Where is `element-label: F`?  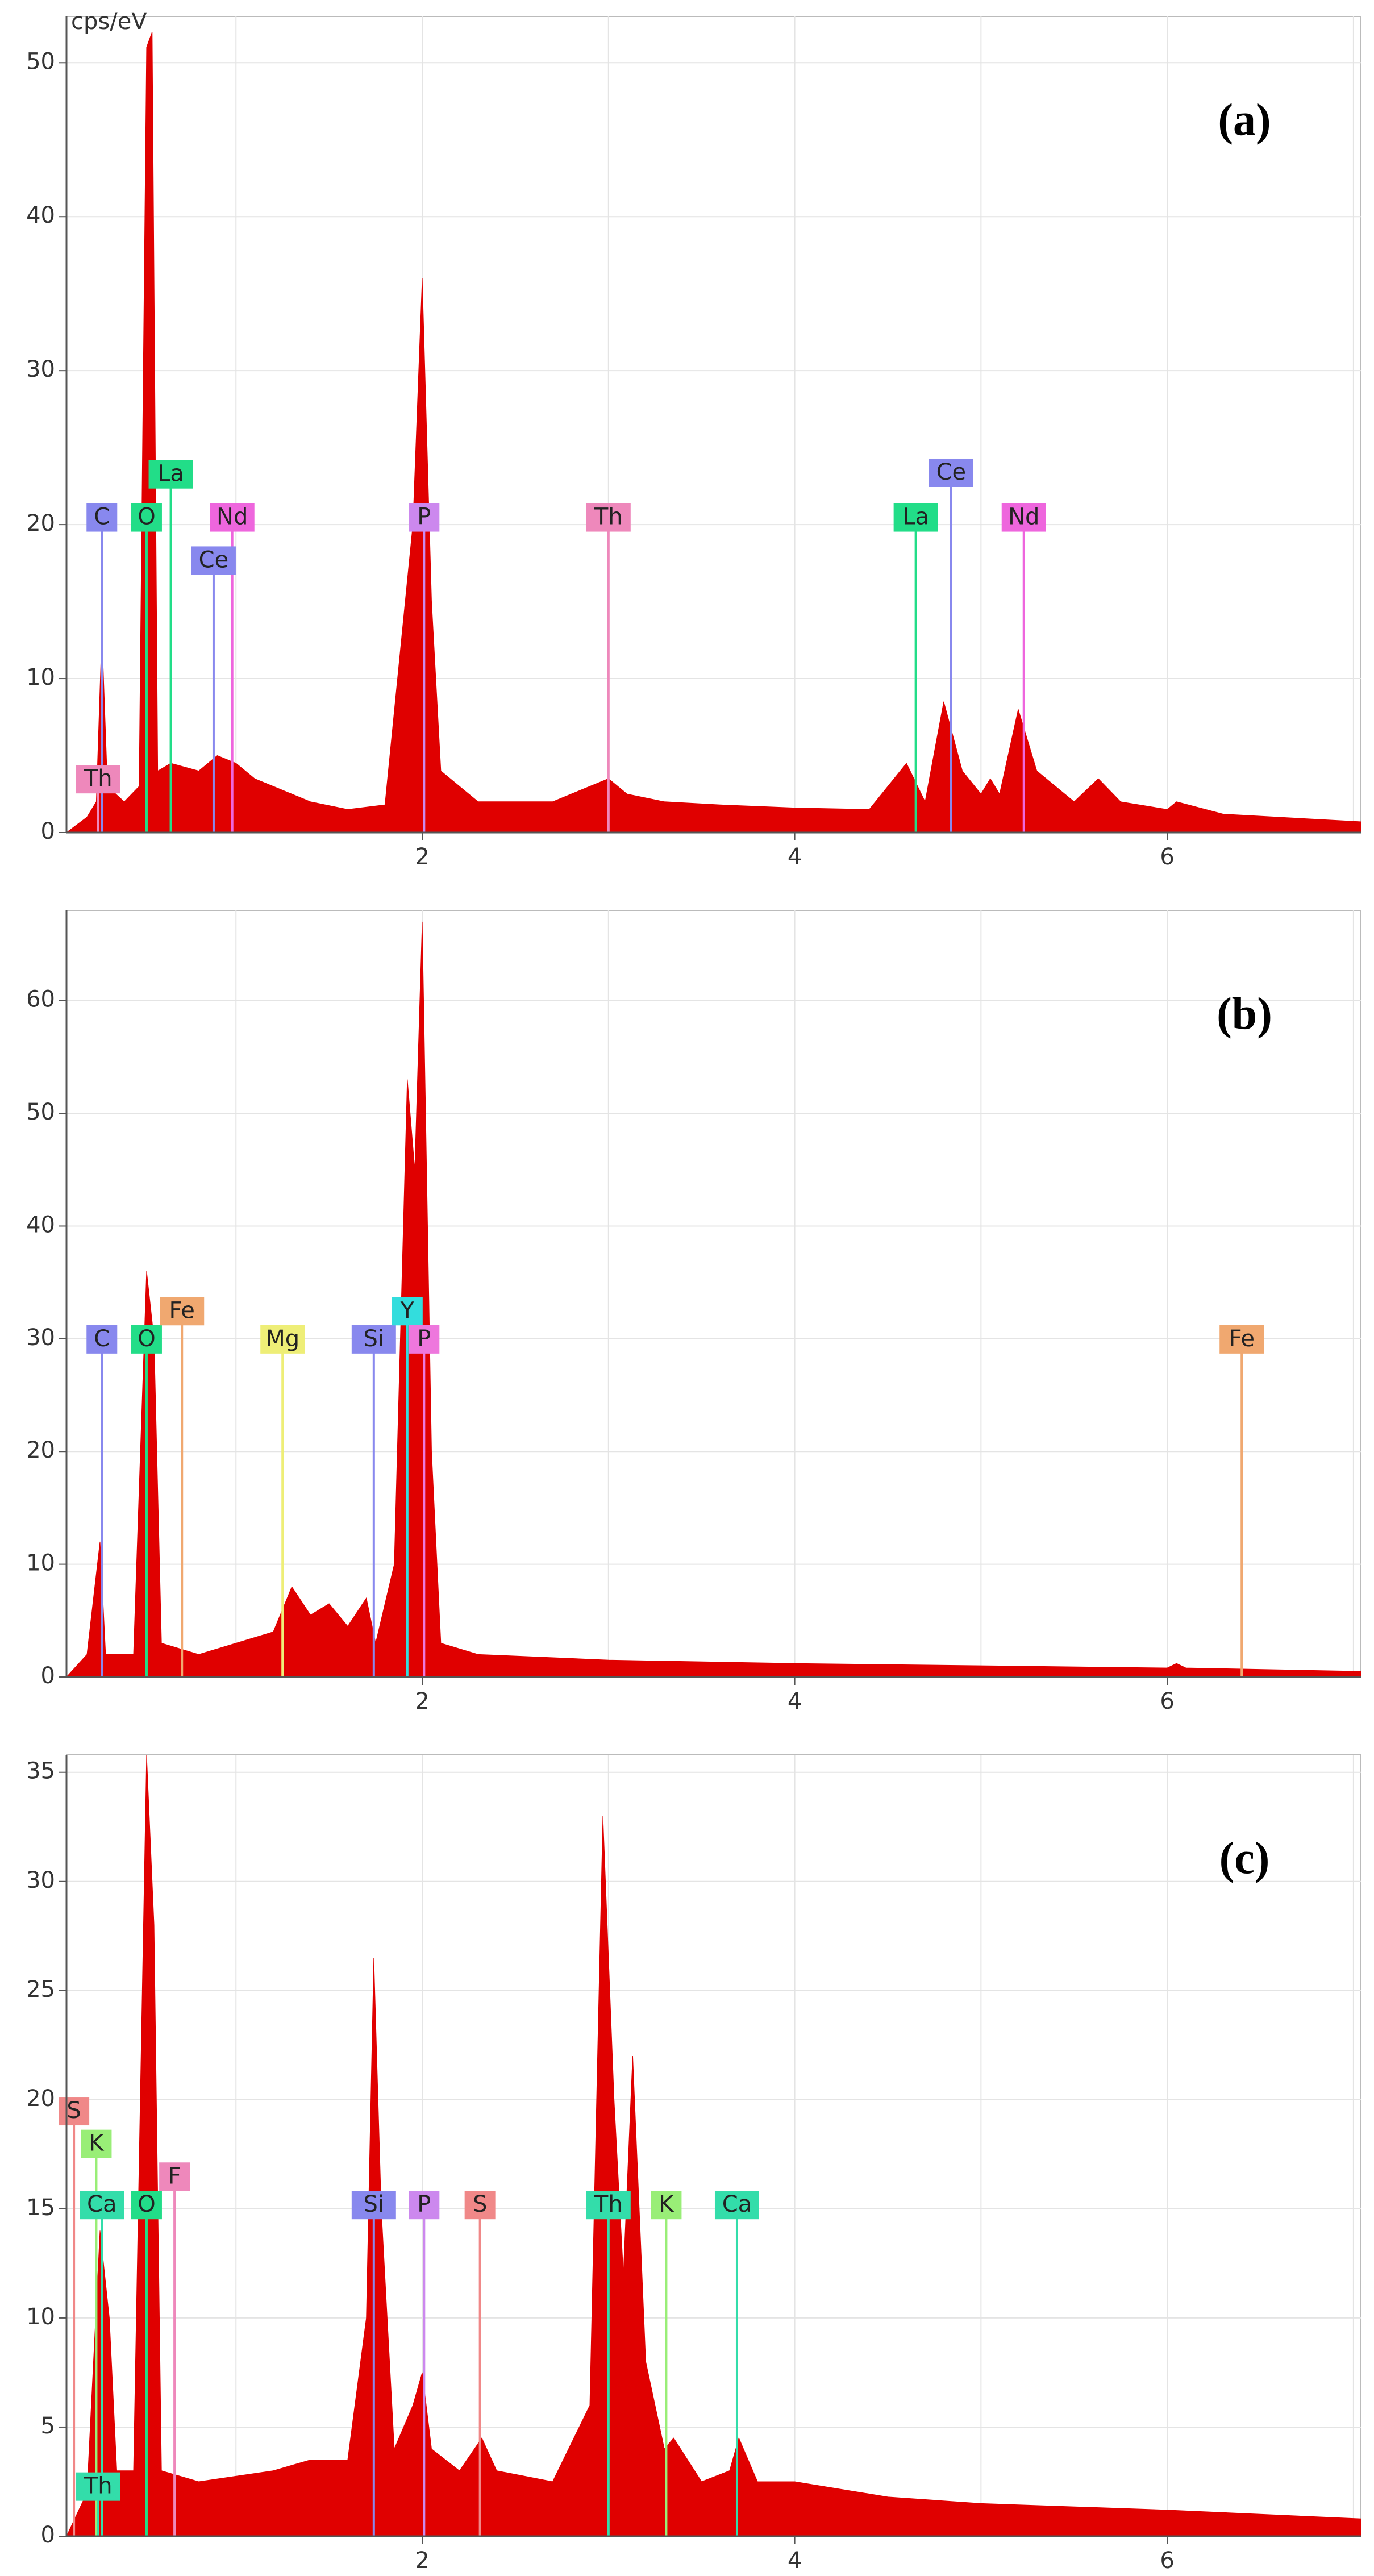 element-label: F is located at coordinates (174, 2176).